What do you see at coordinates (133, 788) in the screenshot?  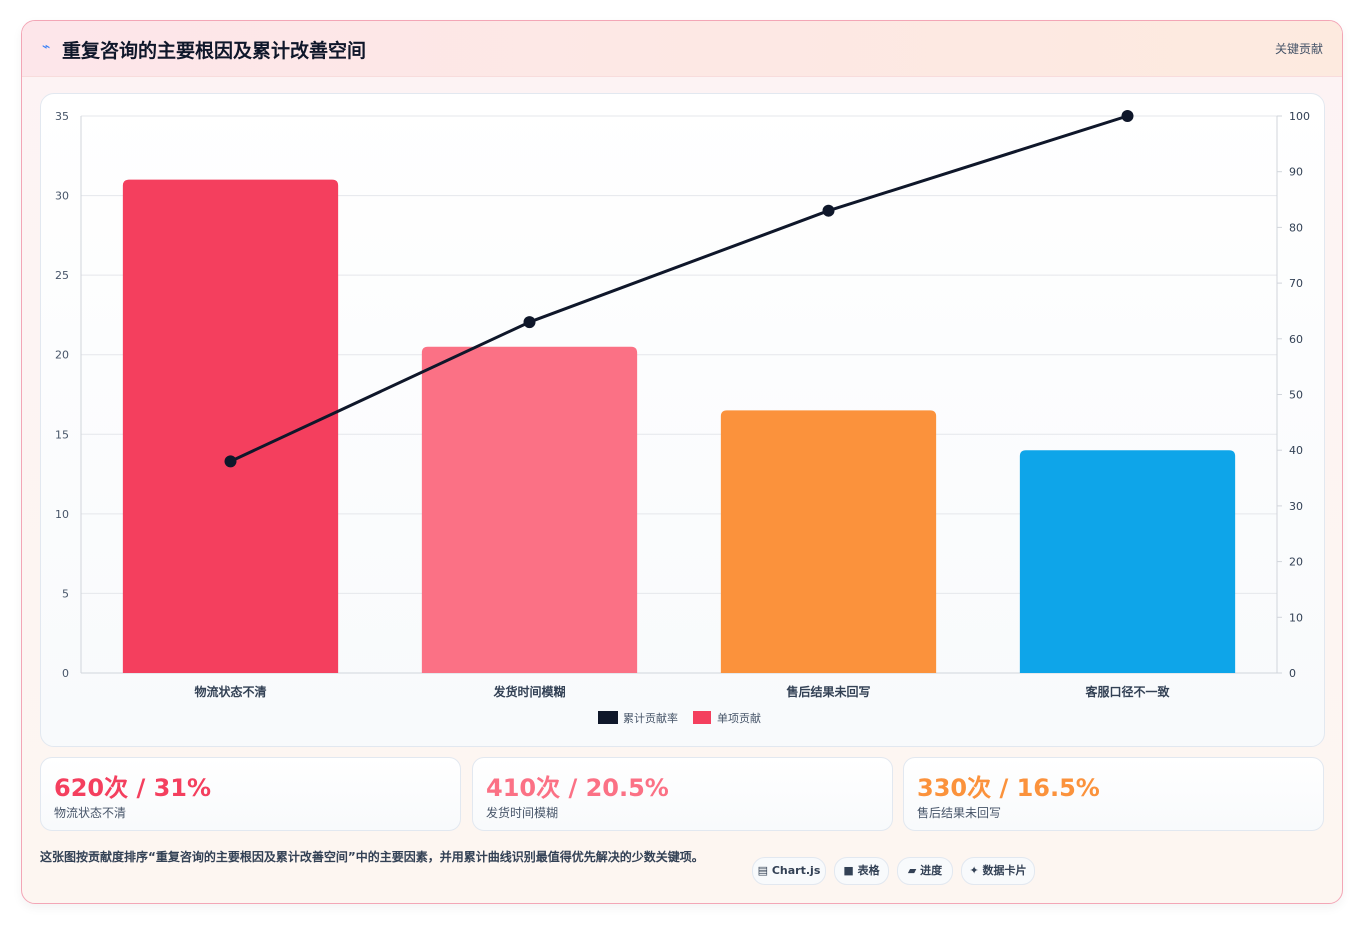 I see `kpi-value: 620次 / 31%` at bounding box center [133, 788].